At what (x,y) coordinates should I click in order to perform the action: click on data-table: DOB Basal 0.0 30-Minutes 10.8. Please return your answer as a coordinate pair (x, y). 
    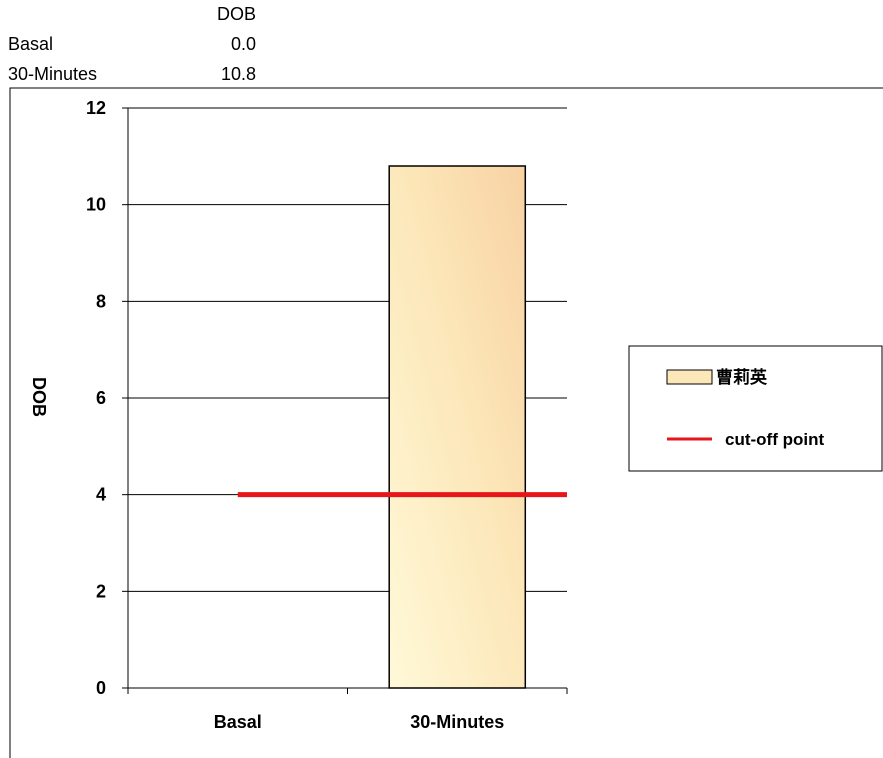
    Looking at the image, I should click on (132, 44).